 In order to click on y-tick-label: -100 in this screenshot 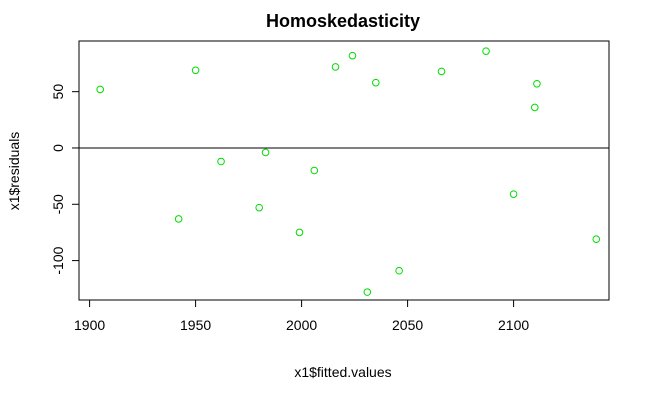, I will do `click(58, 260)`.